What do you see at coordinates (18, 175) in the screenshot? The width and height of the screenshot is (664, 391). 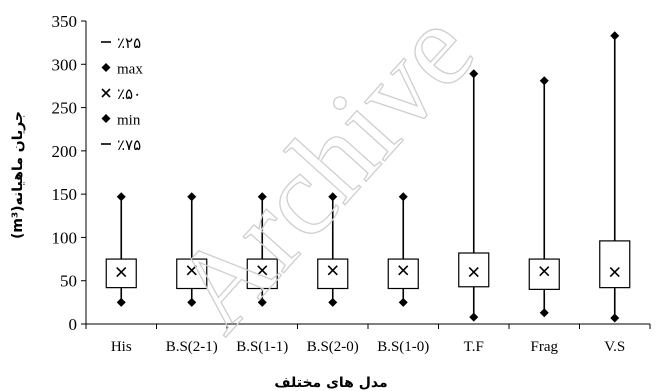 I see `y-axis-title: جریان ماهیانه(m³)` at bounding box center [18, 175].